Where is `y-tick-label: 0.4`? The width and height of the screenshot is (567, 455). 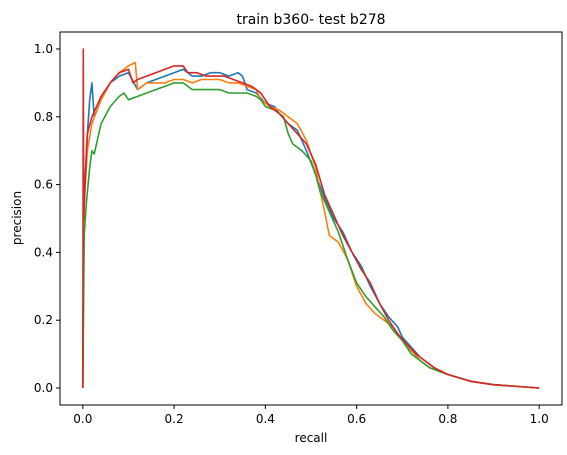
y-tick-label: 0.4 is located at coordinates (43, 252).